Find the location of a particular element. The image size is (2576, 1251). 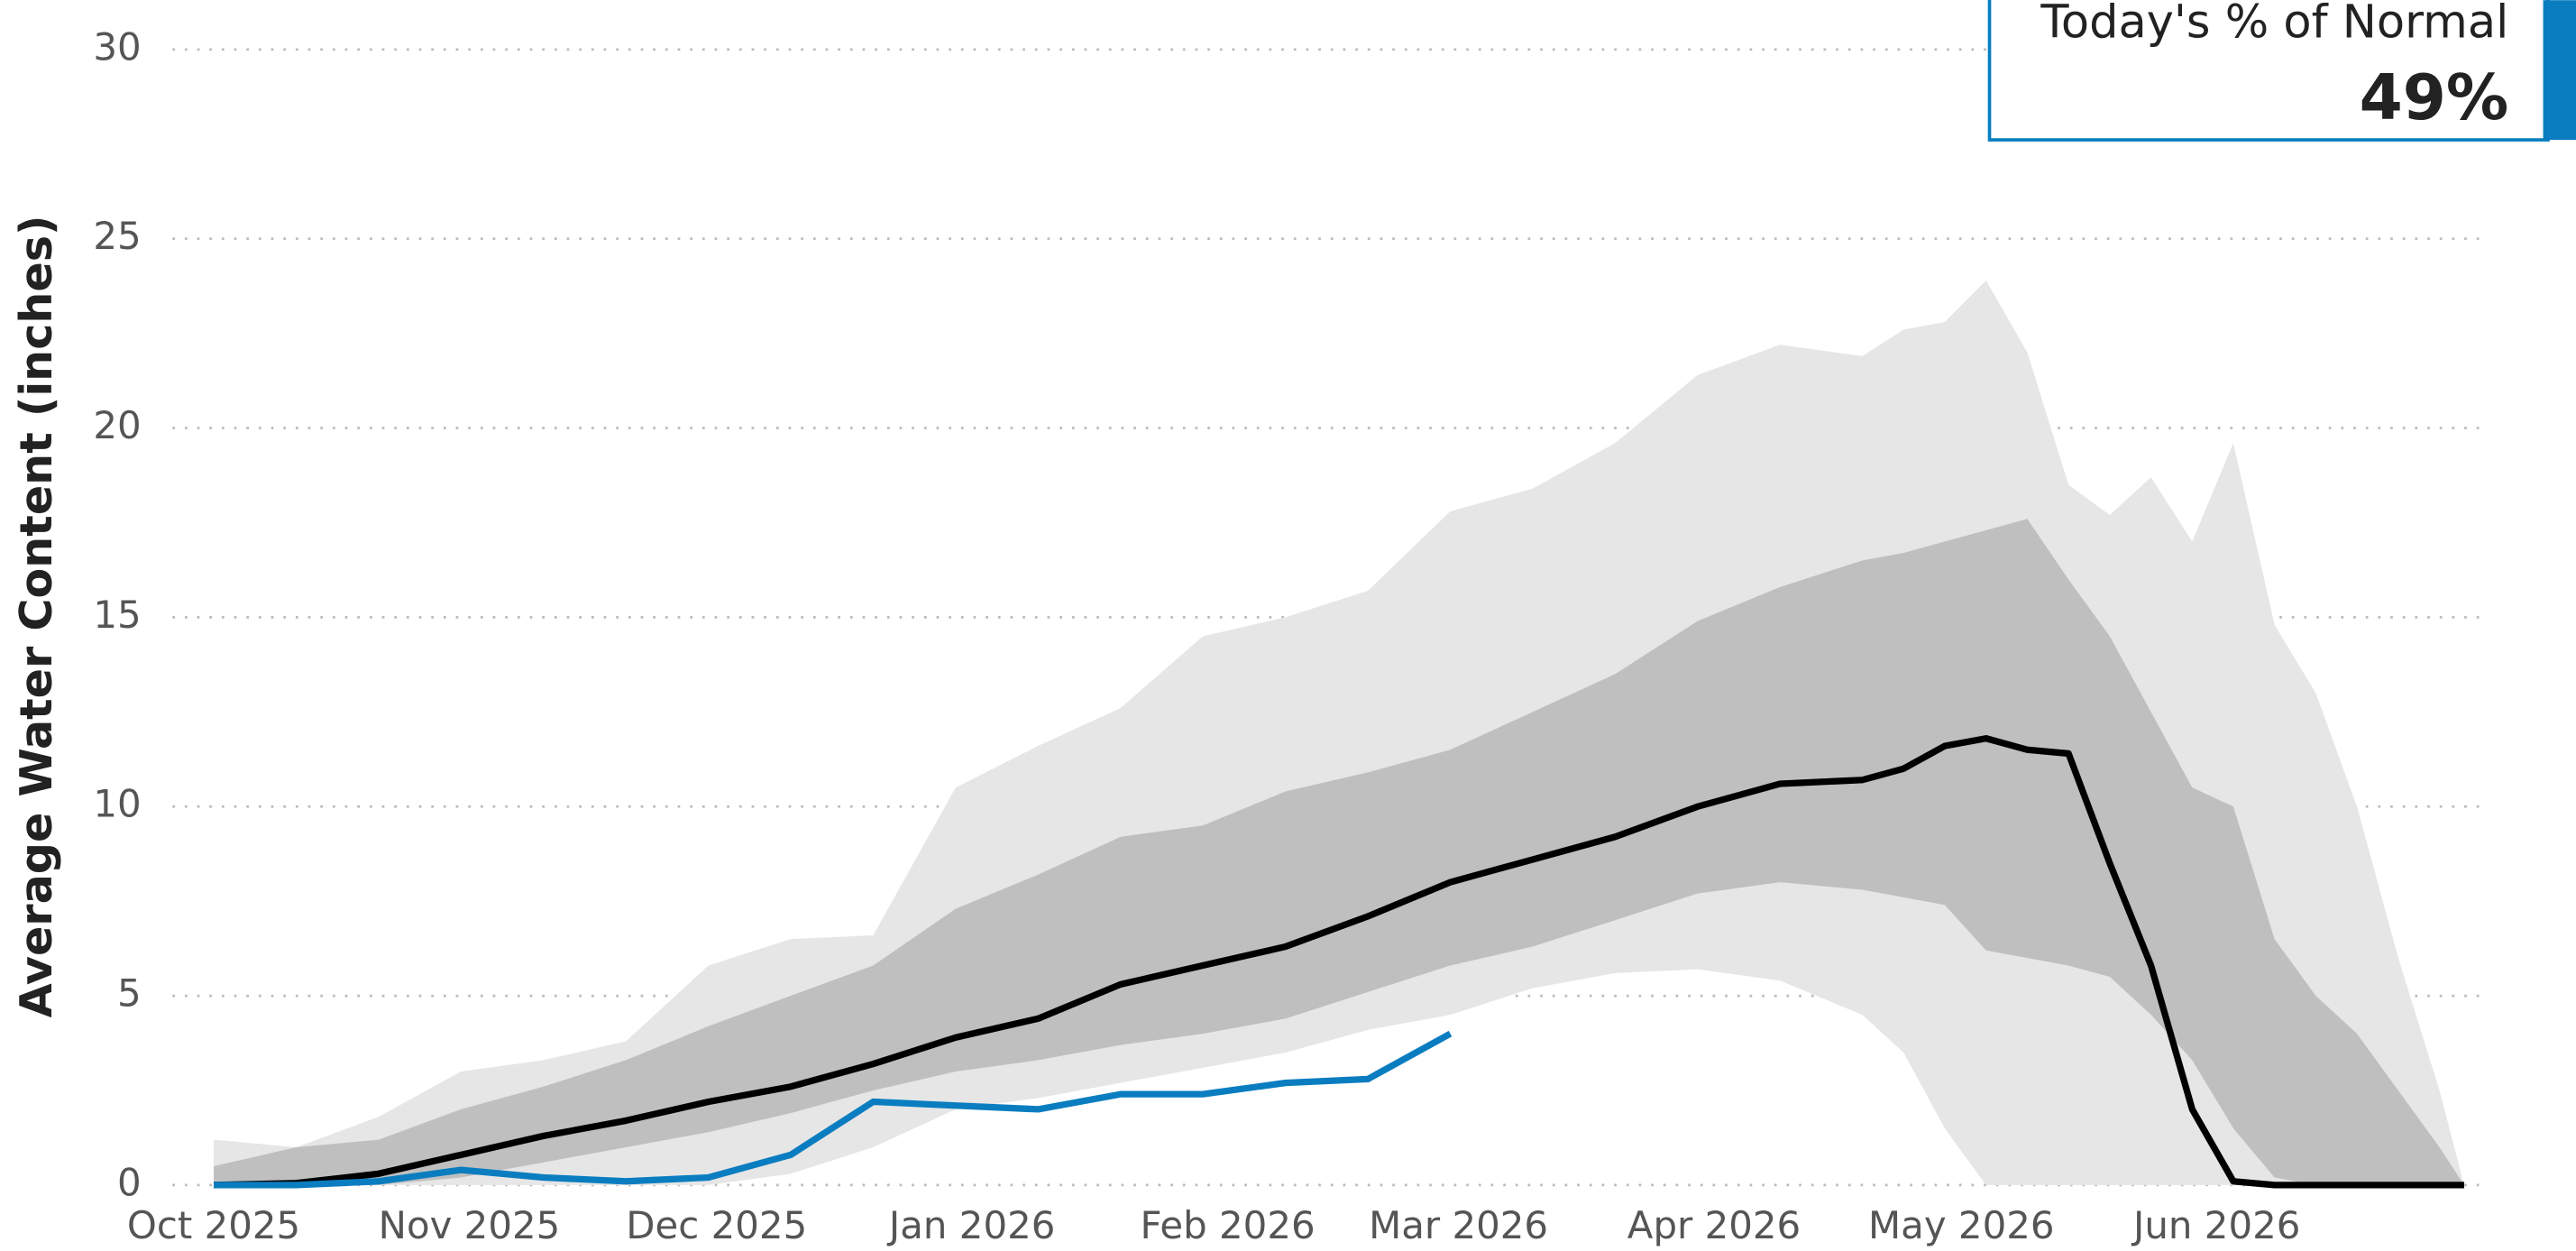

y-tick-label: 25 is located at coordinates (117, 236).